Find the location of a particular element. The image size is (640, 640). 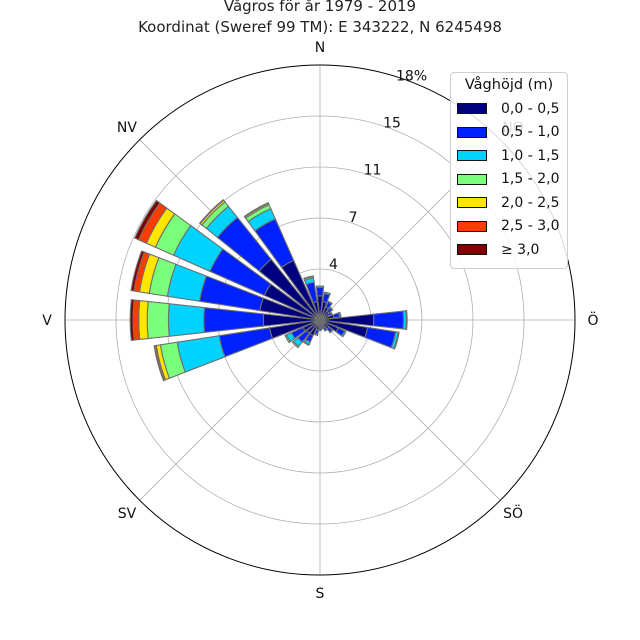

direction-label: SV is located at coordinates (127, 514).